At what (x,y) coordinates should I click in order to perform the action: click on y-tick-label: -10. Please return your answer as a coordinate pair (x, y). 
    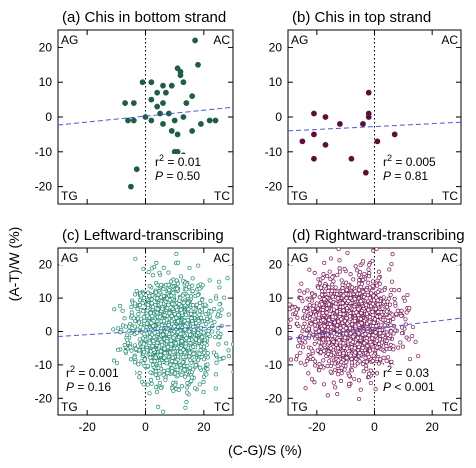
    Looking at the image, I should click on (44, 365).